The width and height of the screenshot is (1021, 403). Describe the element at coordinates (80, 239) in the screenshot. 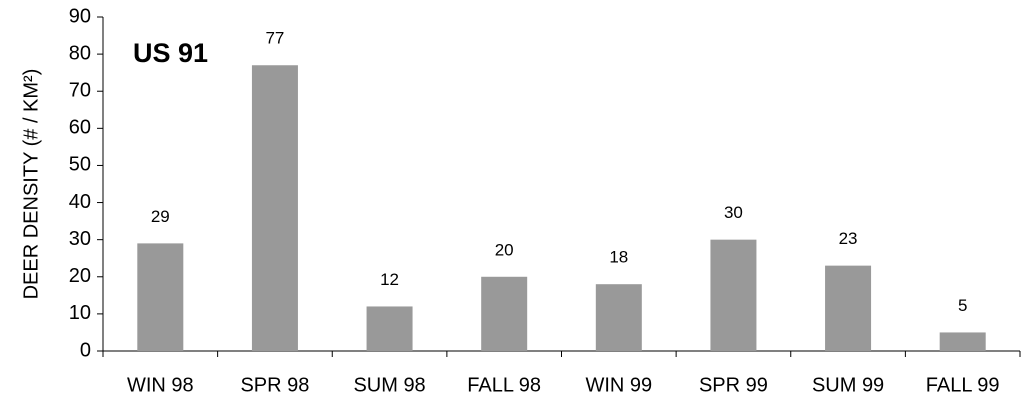

I see `y-tick-label: 30` at that location.